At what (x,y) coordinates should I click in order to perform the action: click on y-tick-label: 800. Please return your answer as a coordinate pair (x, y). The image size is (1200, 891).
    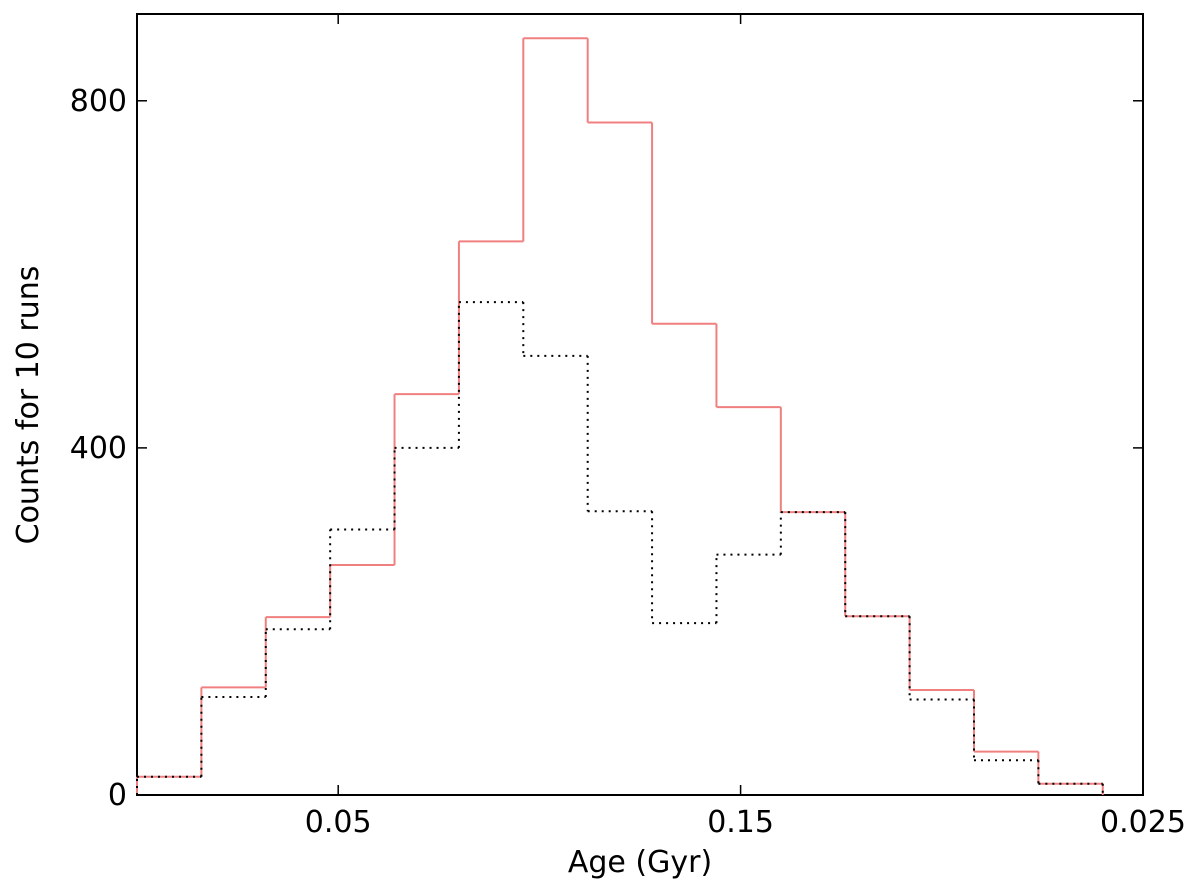
    Looking at the image, I should click on (98, 101).